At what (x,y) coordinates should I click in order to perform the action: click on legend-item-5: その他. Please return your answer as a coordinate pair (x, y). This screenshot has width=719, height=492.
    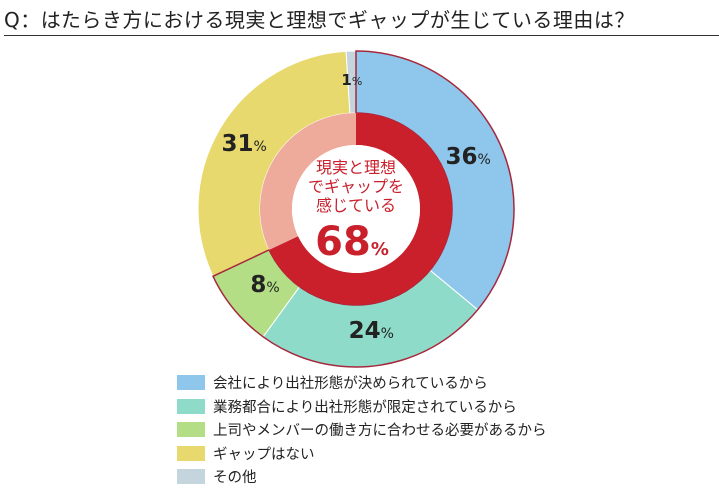
    Looking at the image, I should click on (362, 477).